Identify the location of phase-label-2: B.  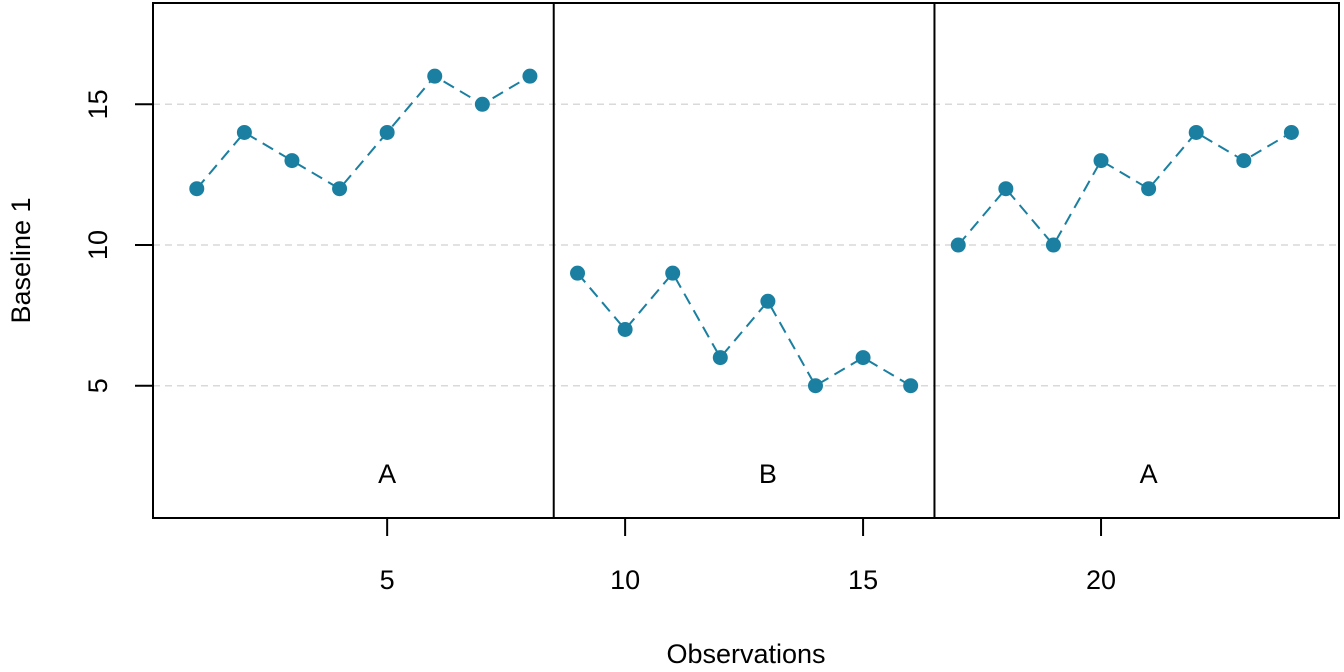
(768, 474).